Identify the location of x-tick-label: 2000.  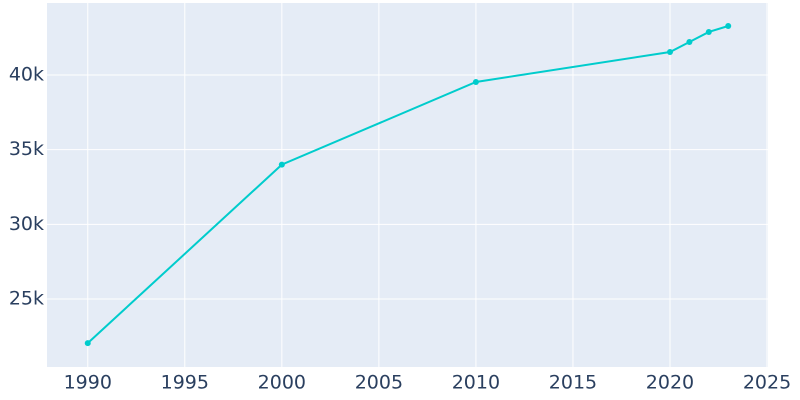
(282, 383).